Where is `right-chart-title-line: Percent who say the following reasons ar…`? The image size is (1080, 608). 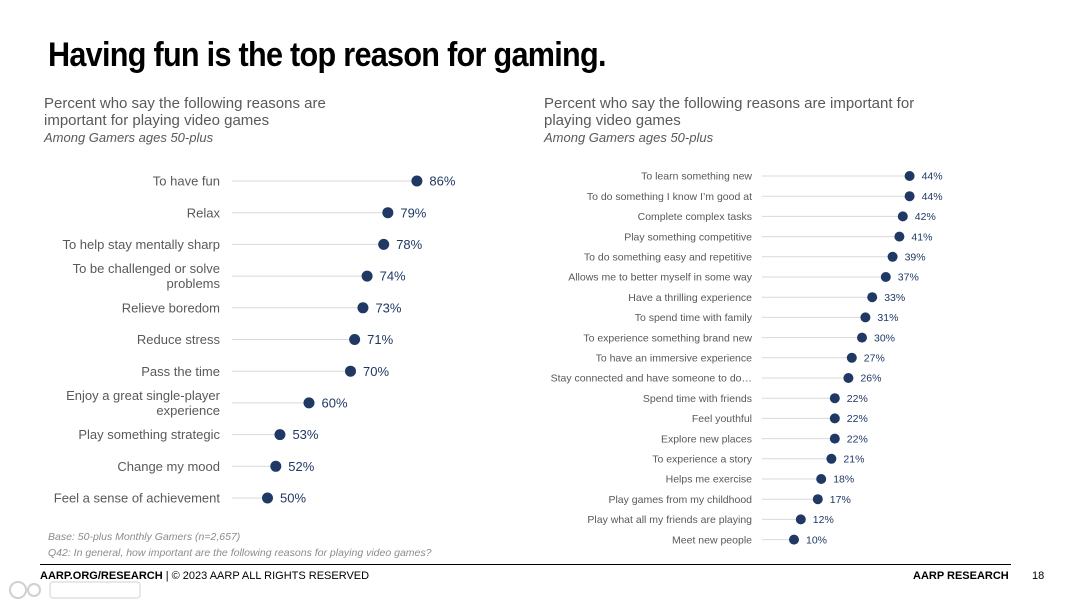 right-chart-title-line: Percent who say the following reasons ar… is located at coordinates (729, 103).